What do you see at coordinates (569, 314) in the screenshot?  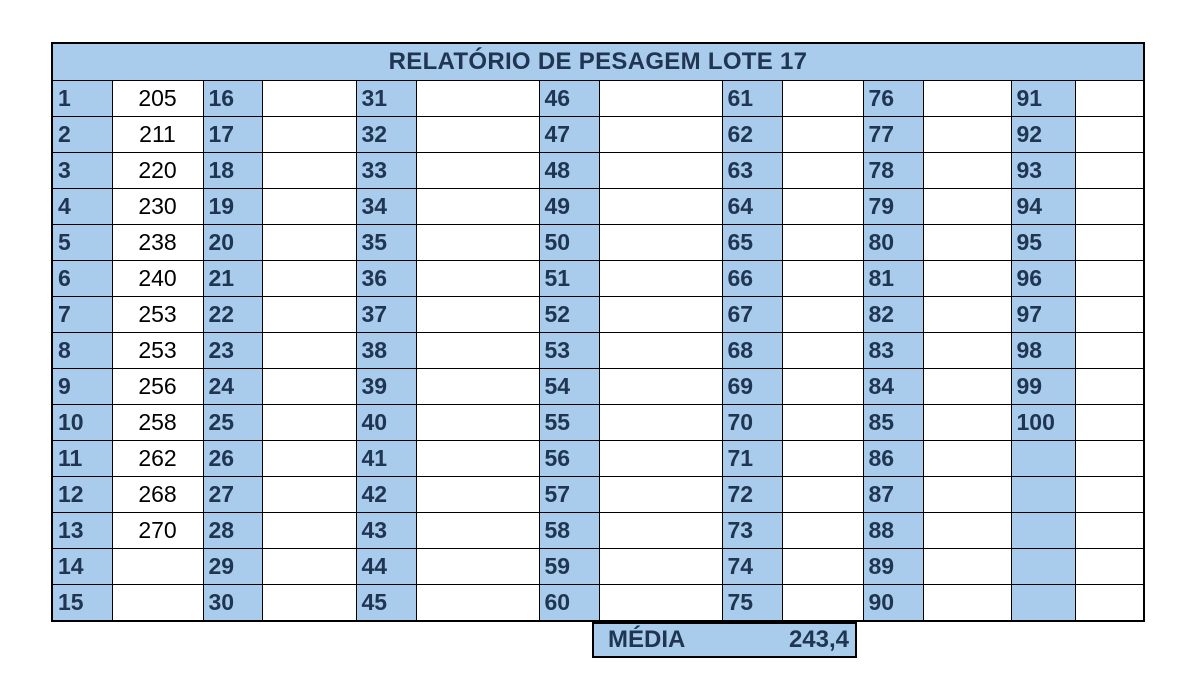 I see `animal-number-cell: 52` at bounding box center [569, 314].